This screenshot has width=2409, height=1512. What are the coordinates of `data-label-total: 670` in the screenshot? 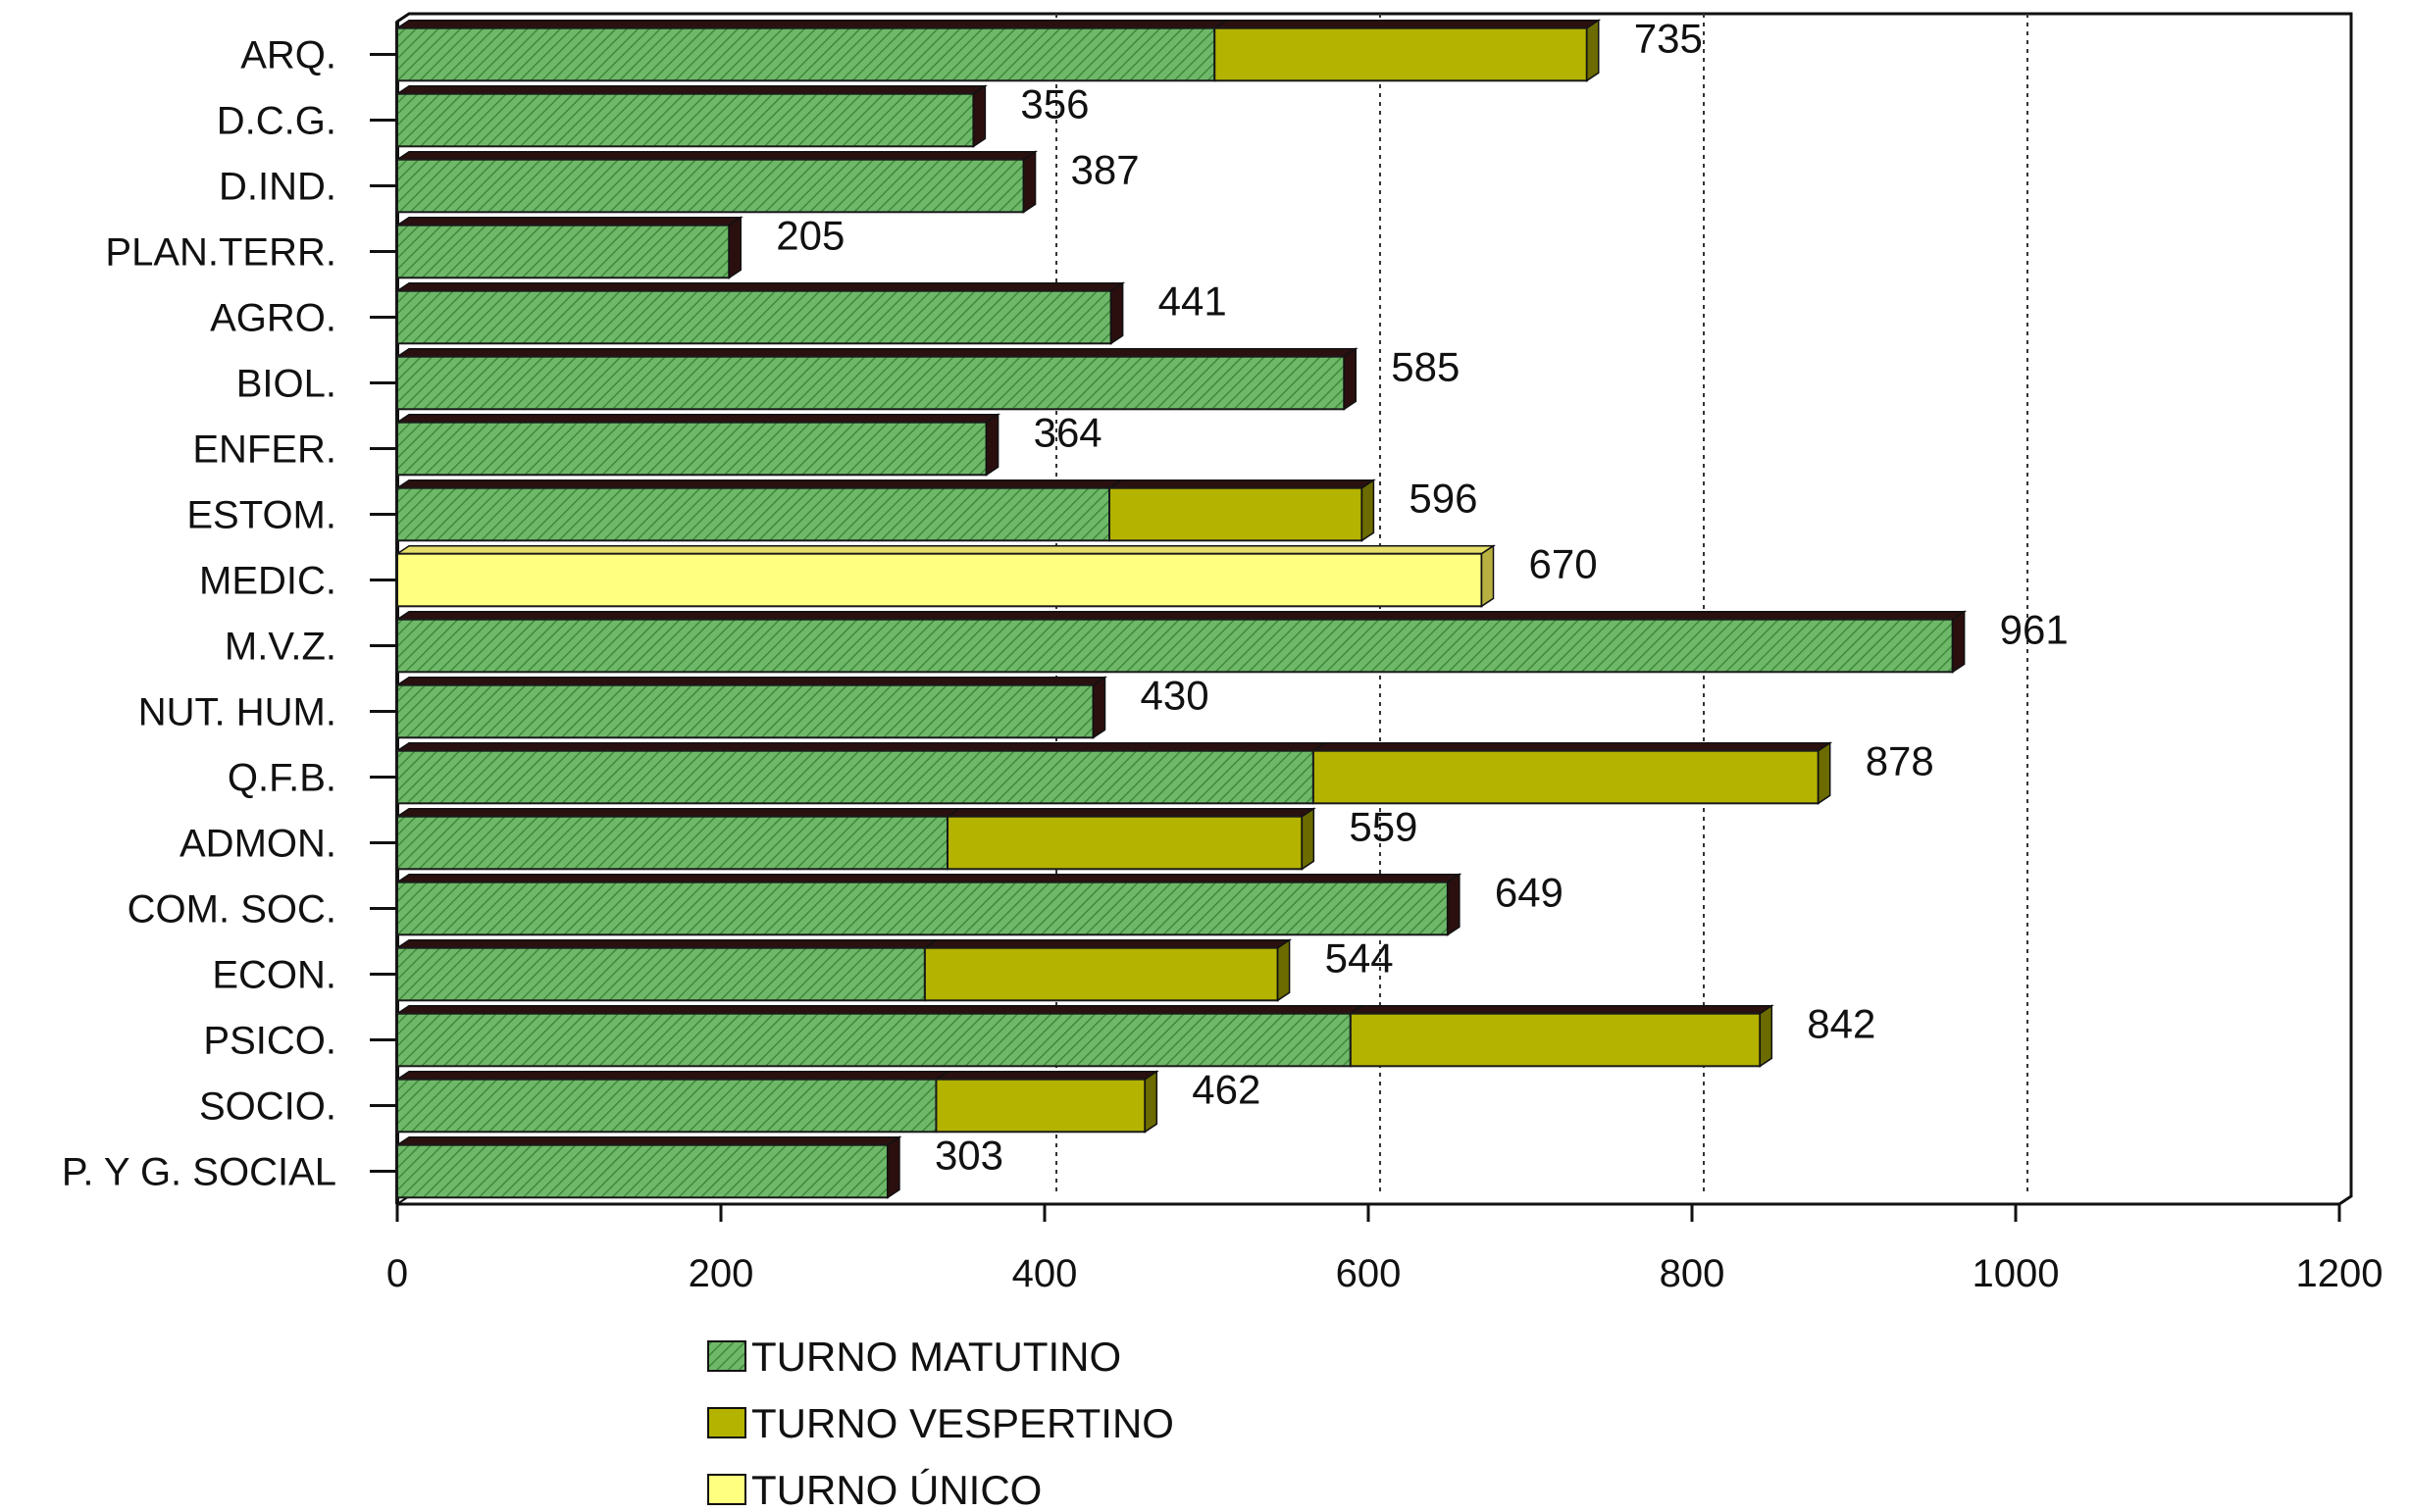 It's located at (1564, 564).